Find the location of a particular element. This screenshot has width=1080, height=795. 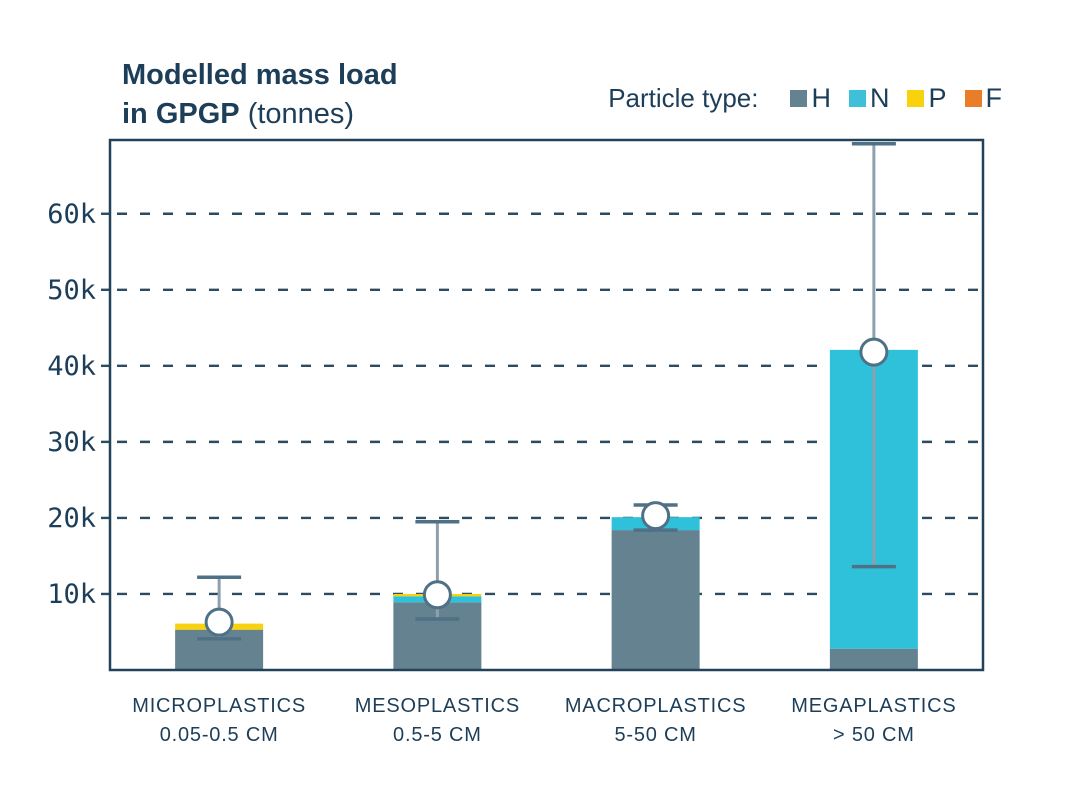

title-unit: (tonnes) is located at coordinates (301, 114).